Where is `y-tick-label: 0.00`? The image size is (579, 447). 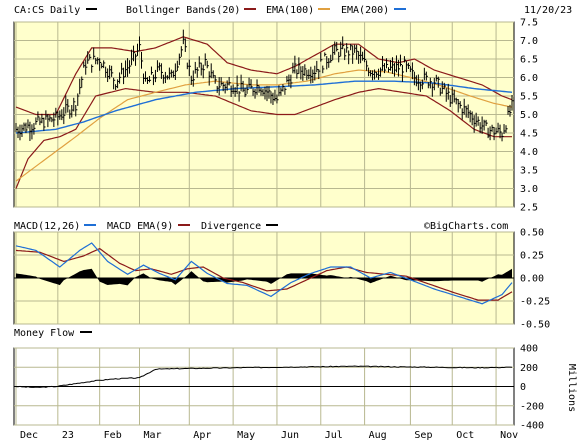 y-tick-label: 0.00 is located at coordinates (532, 279).